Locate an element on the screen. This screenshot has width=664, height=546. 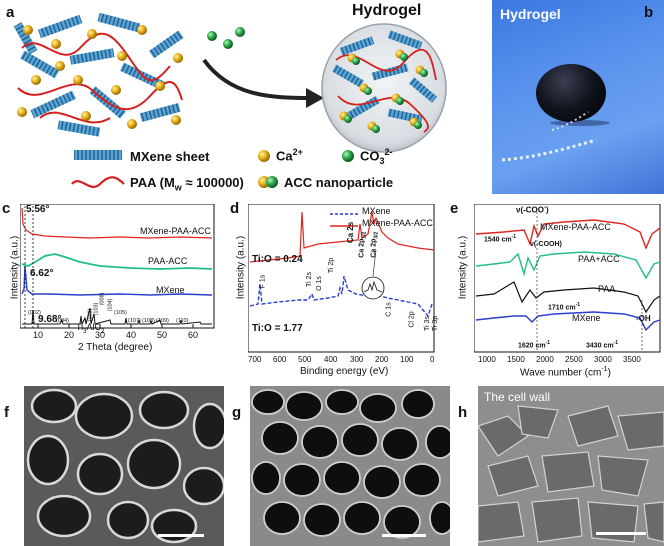
xps-xtick-400: 400 is located at coordinates (331, 359).